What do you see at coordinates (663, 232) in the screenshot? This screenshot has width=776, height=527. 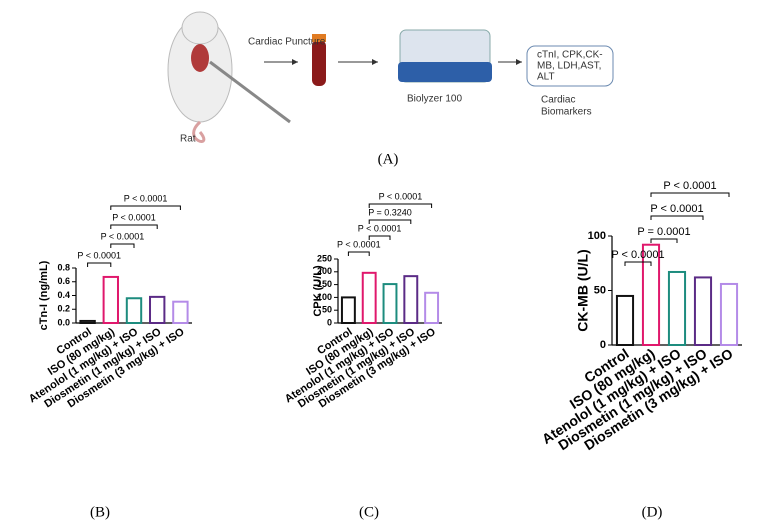 I see `p-value: P = 0.0001` at bounding box center [663, 232].